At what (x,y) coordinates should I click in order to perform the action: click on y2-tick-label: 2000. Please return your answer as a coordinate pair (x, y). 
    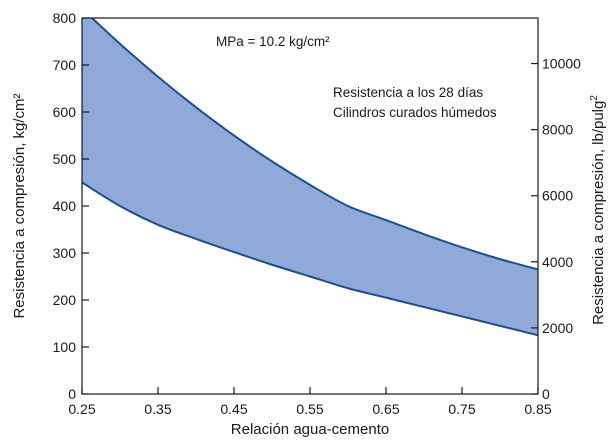
    Looking at the image, I should click on (557, 328).